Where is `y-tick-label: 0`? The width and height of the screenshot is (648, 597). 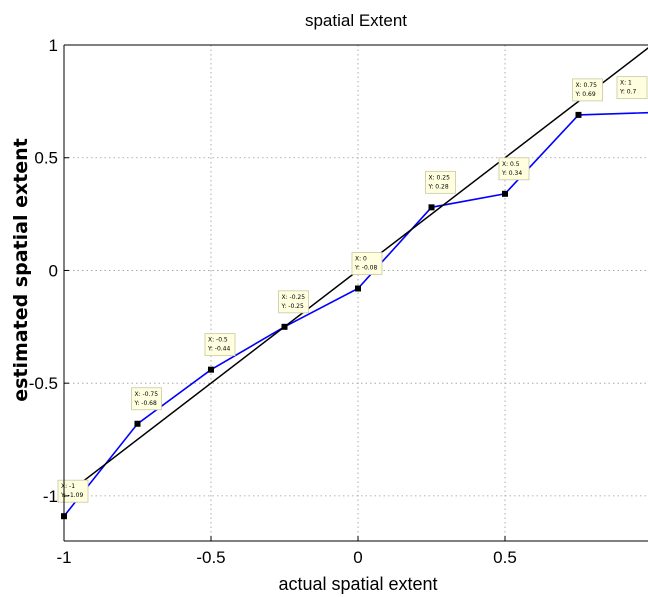
y-tick-label: 0 is located at coordinates (53, 270).